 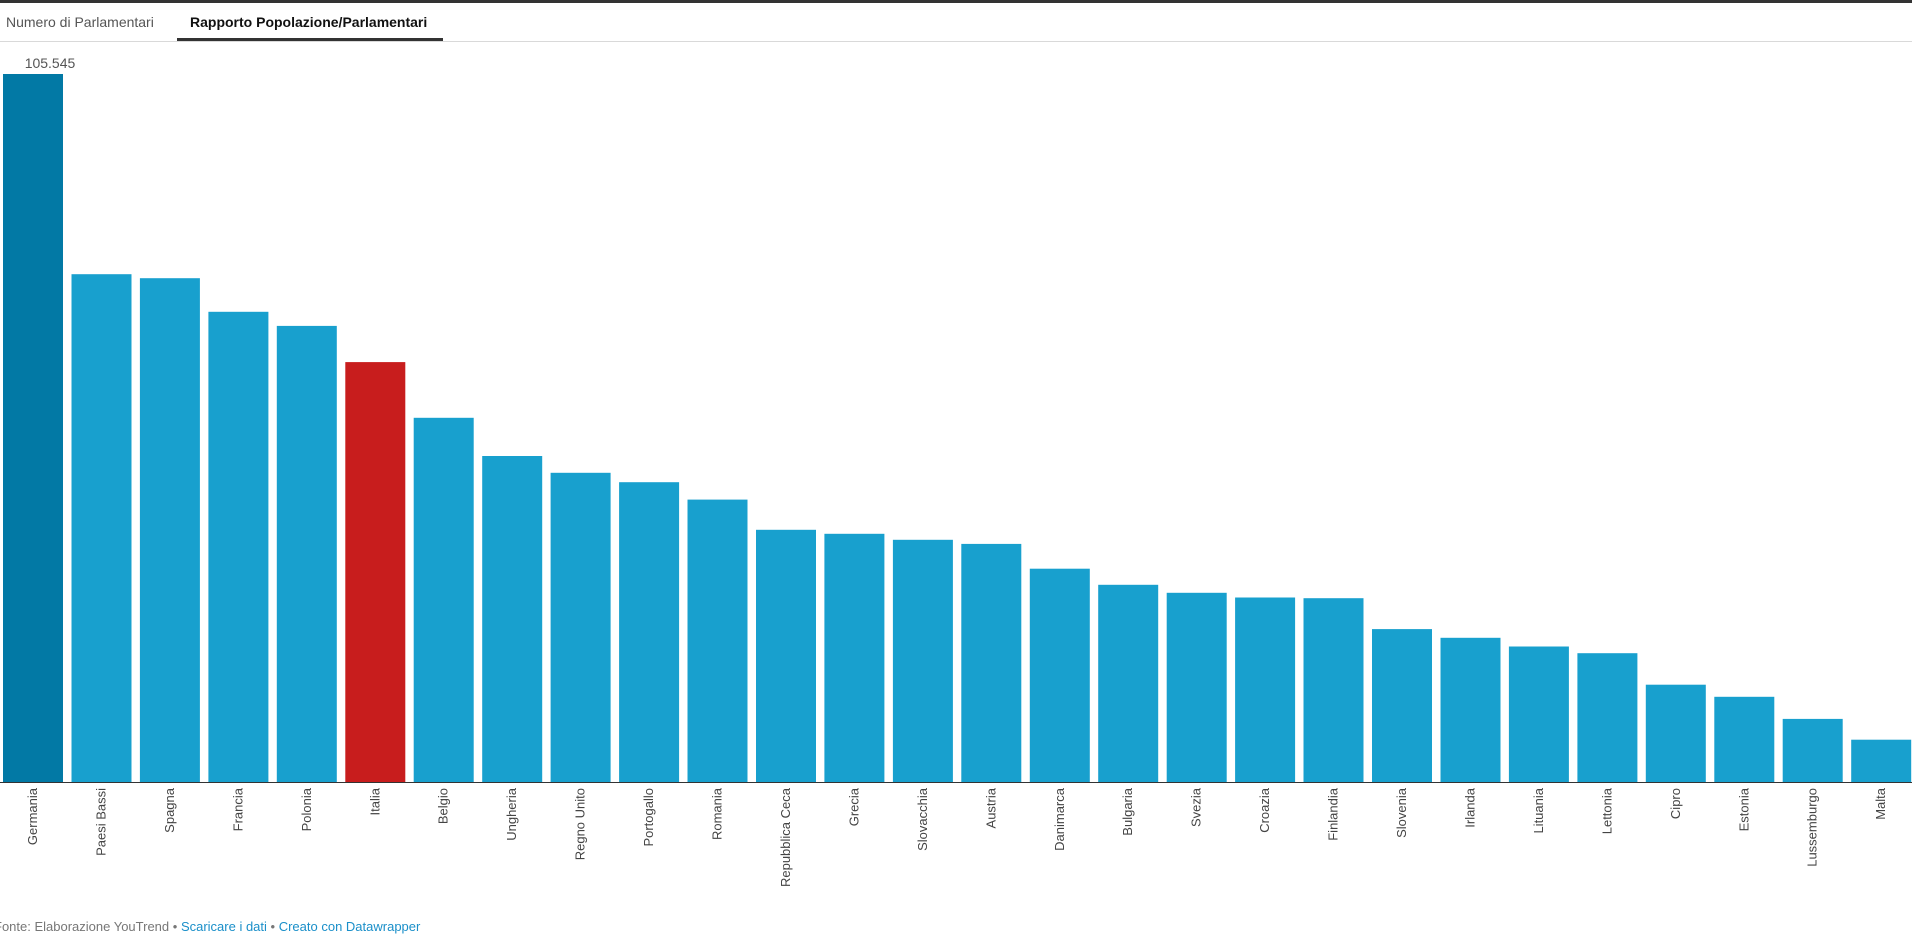 I want to click on x-tick-label: Lituania, so click(x=1538, y=810).